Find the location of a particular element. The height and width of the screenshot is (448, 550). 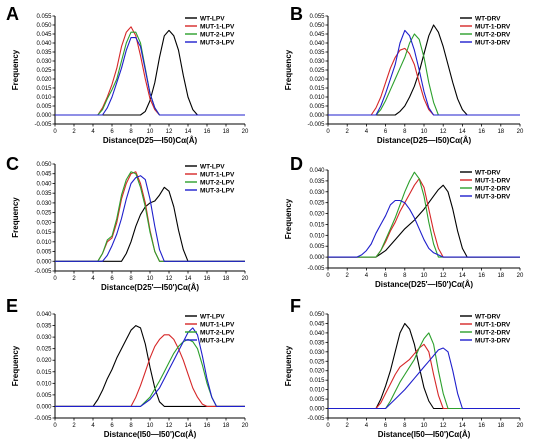

panel-letter: D is located at coordinates (296, 164).